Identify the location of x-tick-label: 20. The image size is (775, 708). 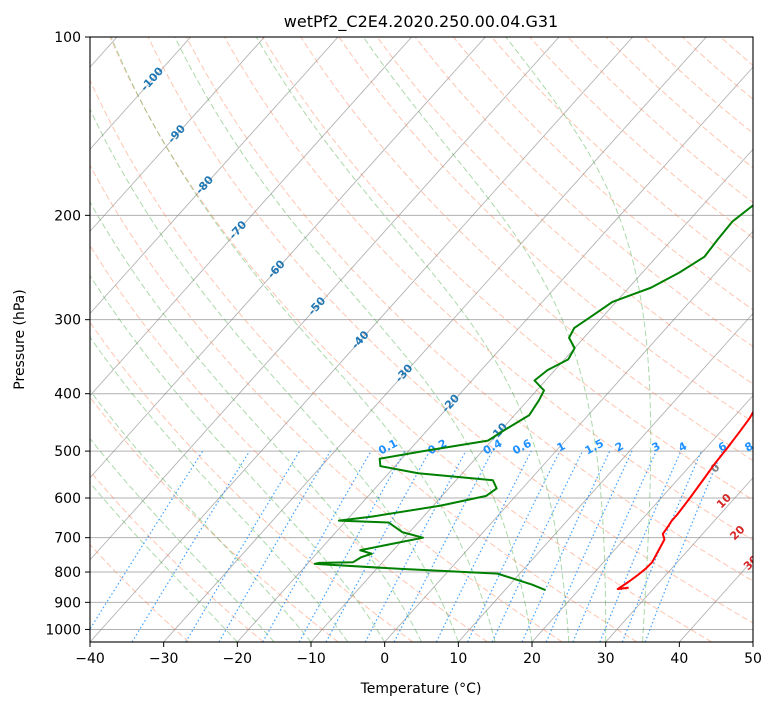
(532, 659).